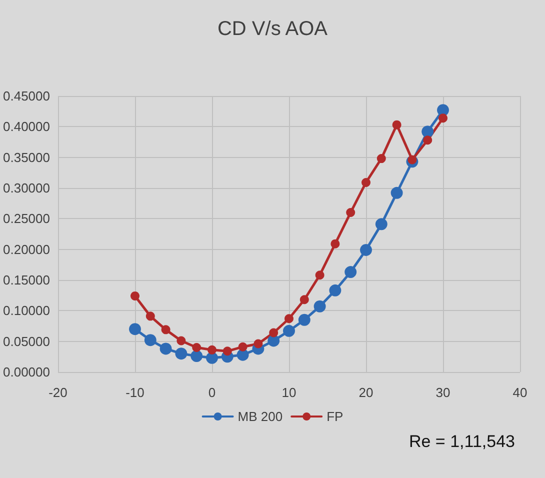  Describe the element at coordinates (26, 188) in the screenshot. I see `y-tick-label: 0.30000` at that location.